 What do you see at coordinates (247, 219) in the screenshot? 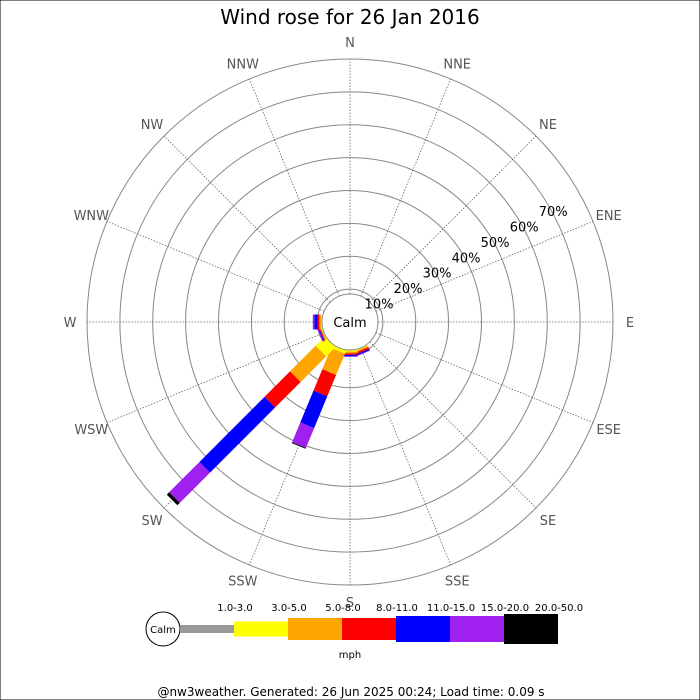
I see `spoke-nw` at bounding box center [247, 219].